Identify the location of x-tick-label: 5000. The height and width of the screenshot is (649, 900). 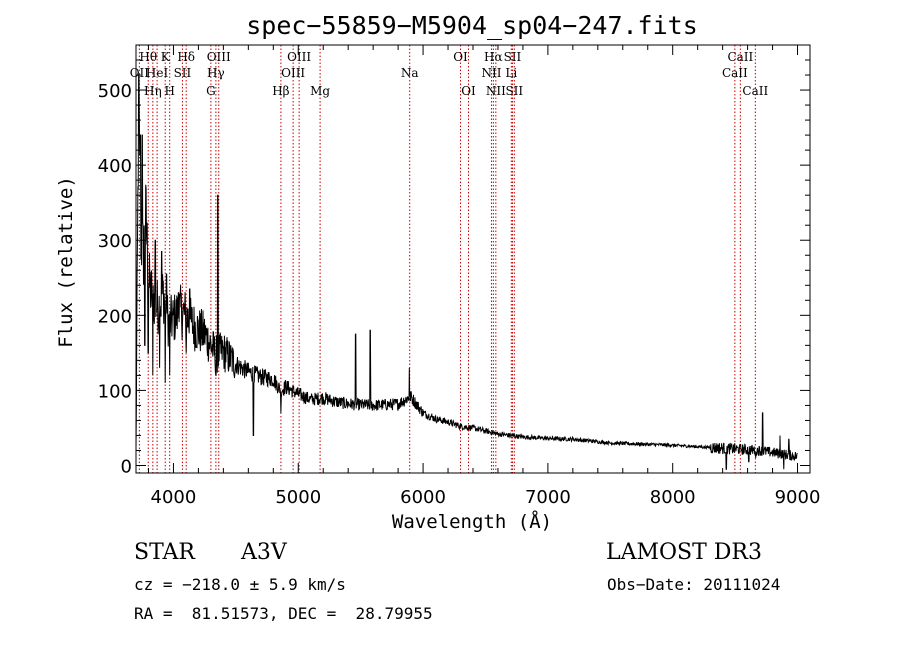
(298, 497).